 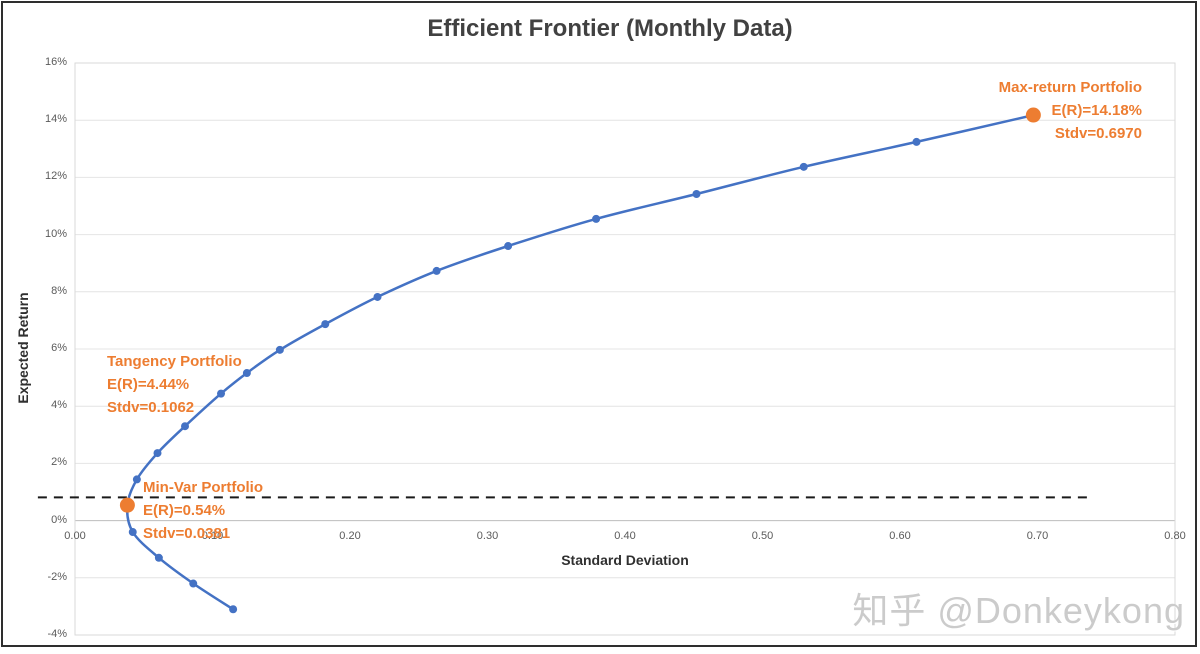 I want to click on max-return-point, so click(x=1033, y=115).